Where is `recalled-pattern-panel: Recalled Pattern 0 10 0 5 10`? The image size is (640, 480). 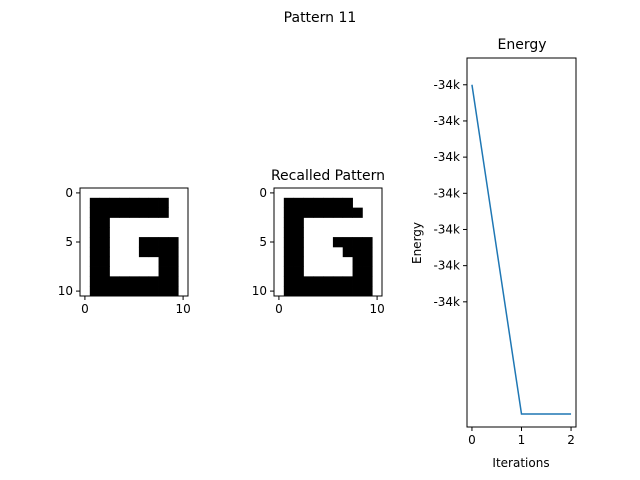 recalled-pattern-panel: Recalled Pattern 0 10 0 5 10 is located at coordinates (318, 242).